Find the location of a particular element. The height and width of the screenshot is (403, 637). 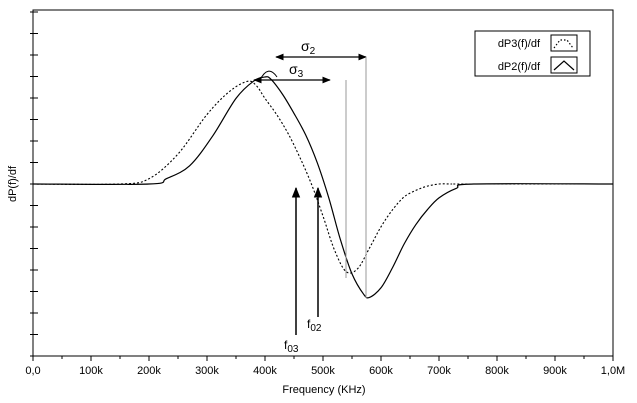

x-tick-label: 400k is located at coordinates (265, 371).